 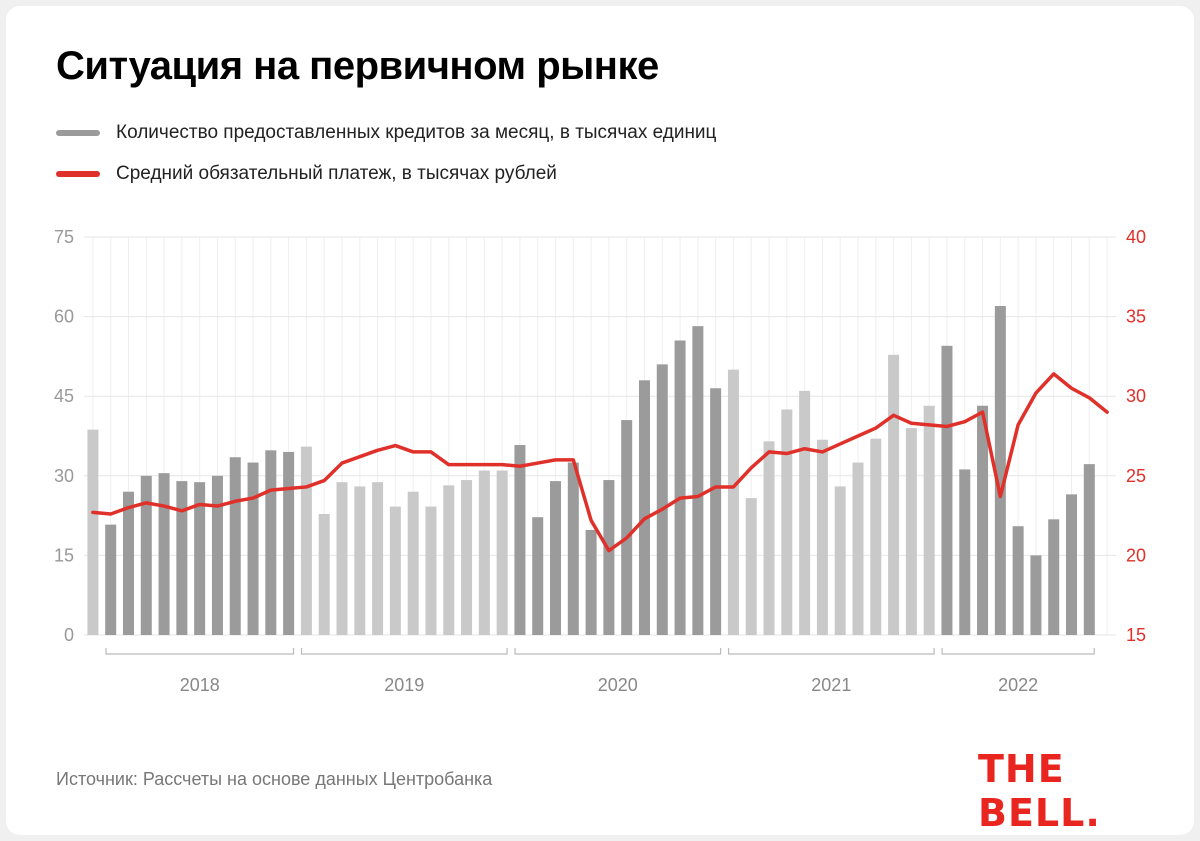 I want to click on page-title: Ситуация на первичном рынке, so click(x=357, y=66).